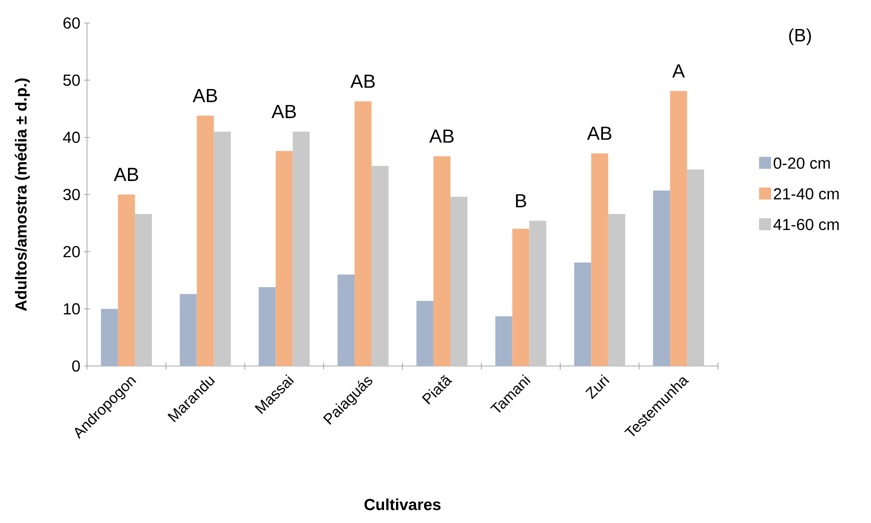 Image resolution: width=871 pixels, height=523 pixels. What do you see at coordinates (806, 224) in the screenshot?
I see `legend-label: 41-60 cm` at bounding box center [806, 224].